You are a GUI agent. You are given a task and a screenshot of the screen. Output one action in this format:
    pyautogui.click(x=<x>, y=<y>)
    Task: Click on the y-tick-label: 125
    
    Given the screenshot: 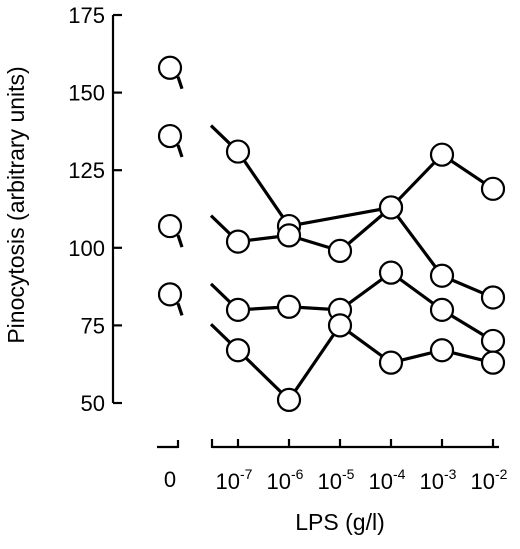 What is the action you would take?
    pyautogui.click(x=86, y=170)
    